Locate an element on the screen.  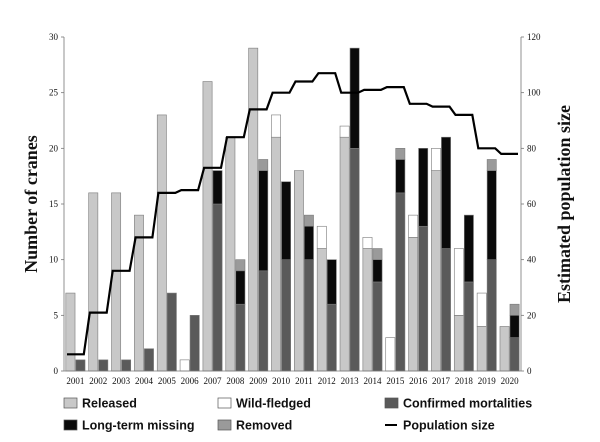
bar-long-term-missing-2013 is located at coordinates (354, 98).